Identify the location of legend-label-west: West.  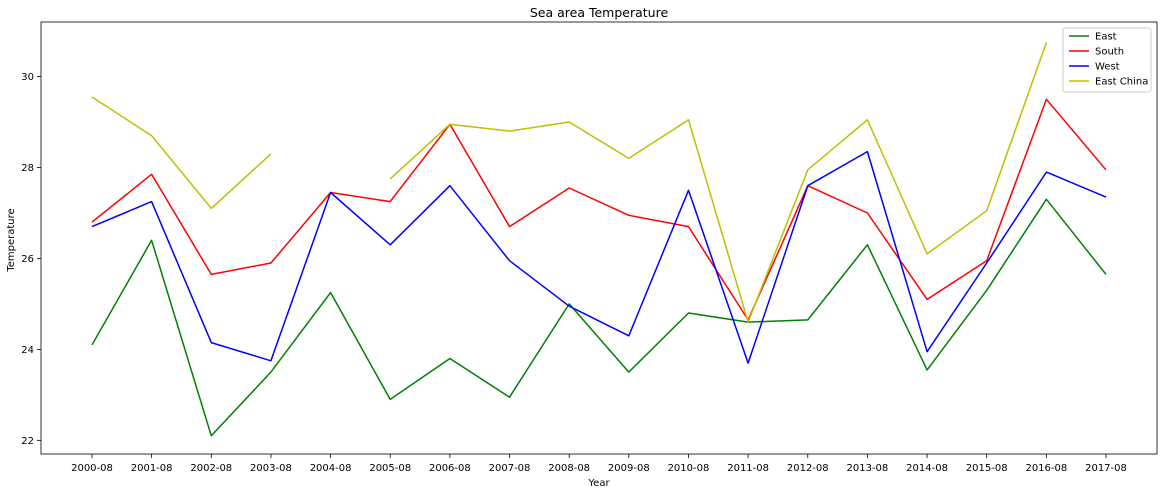
(1107, 67).